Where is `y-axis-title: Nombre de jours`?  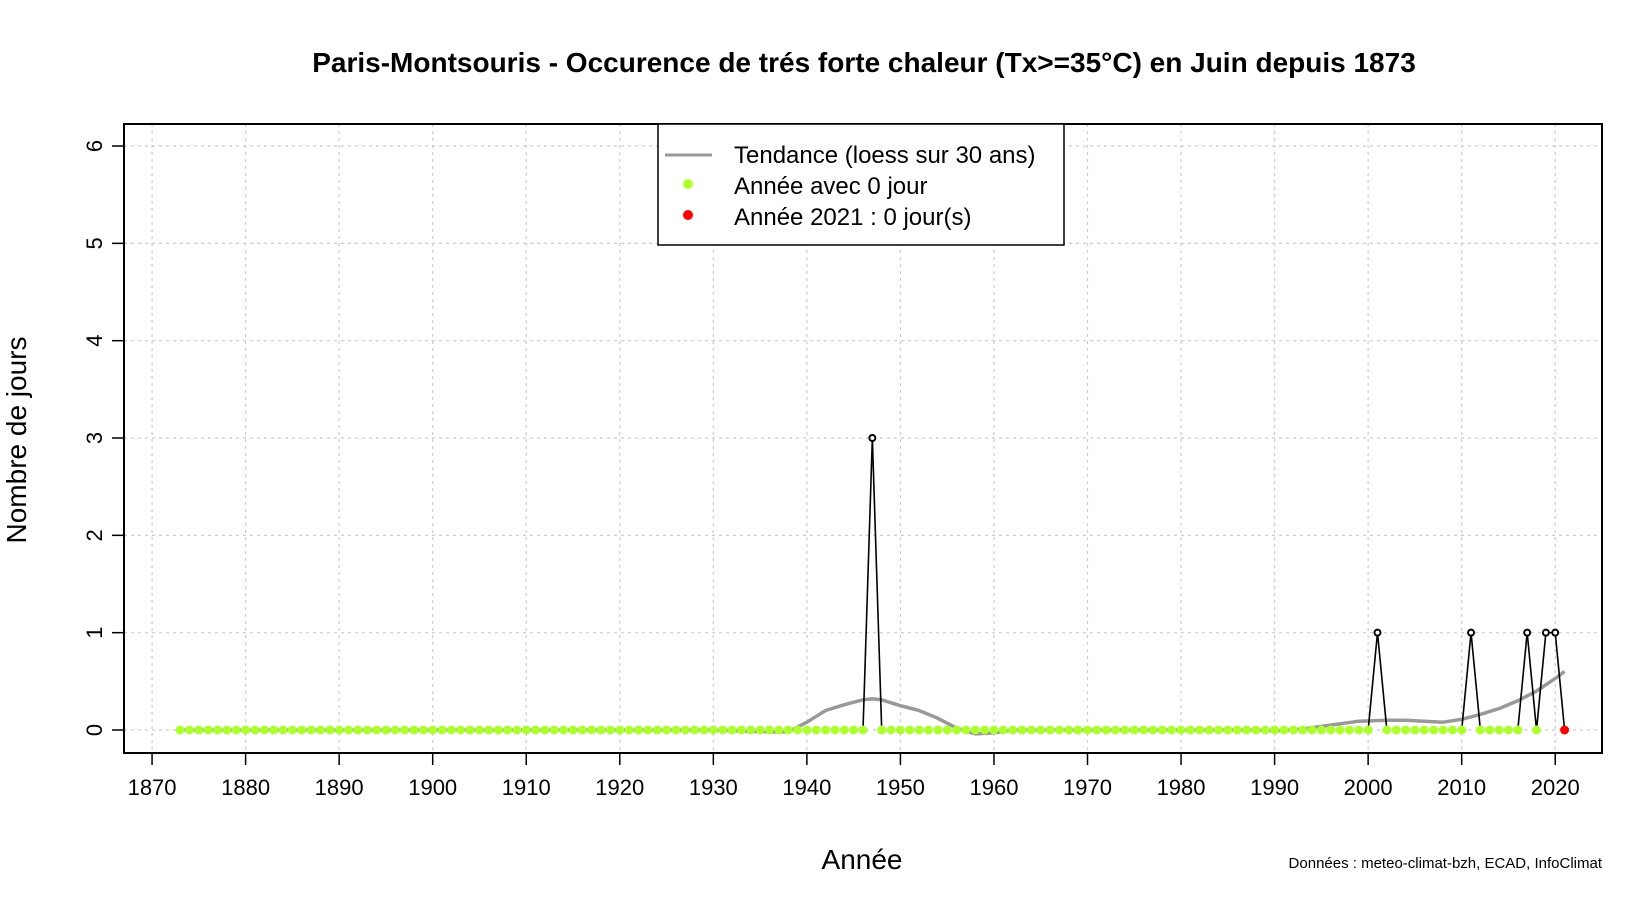
y-axis-title: Nombre de jours is located at coordinates (16, 440).